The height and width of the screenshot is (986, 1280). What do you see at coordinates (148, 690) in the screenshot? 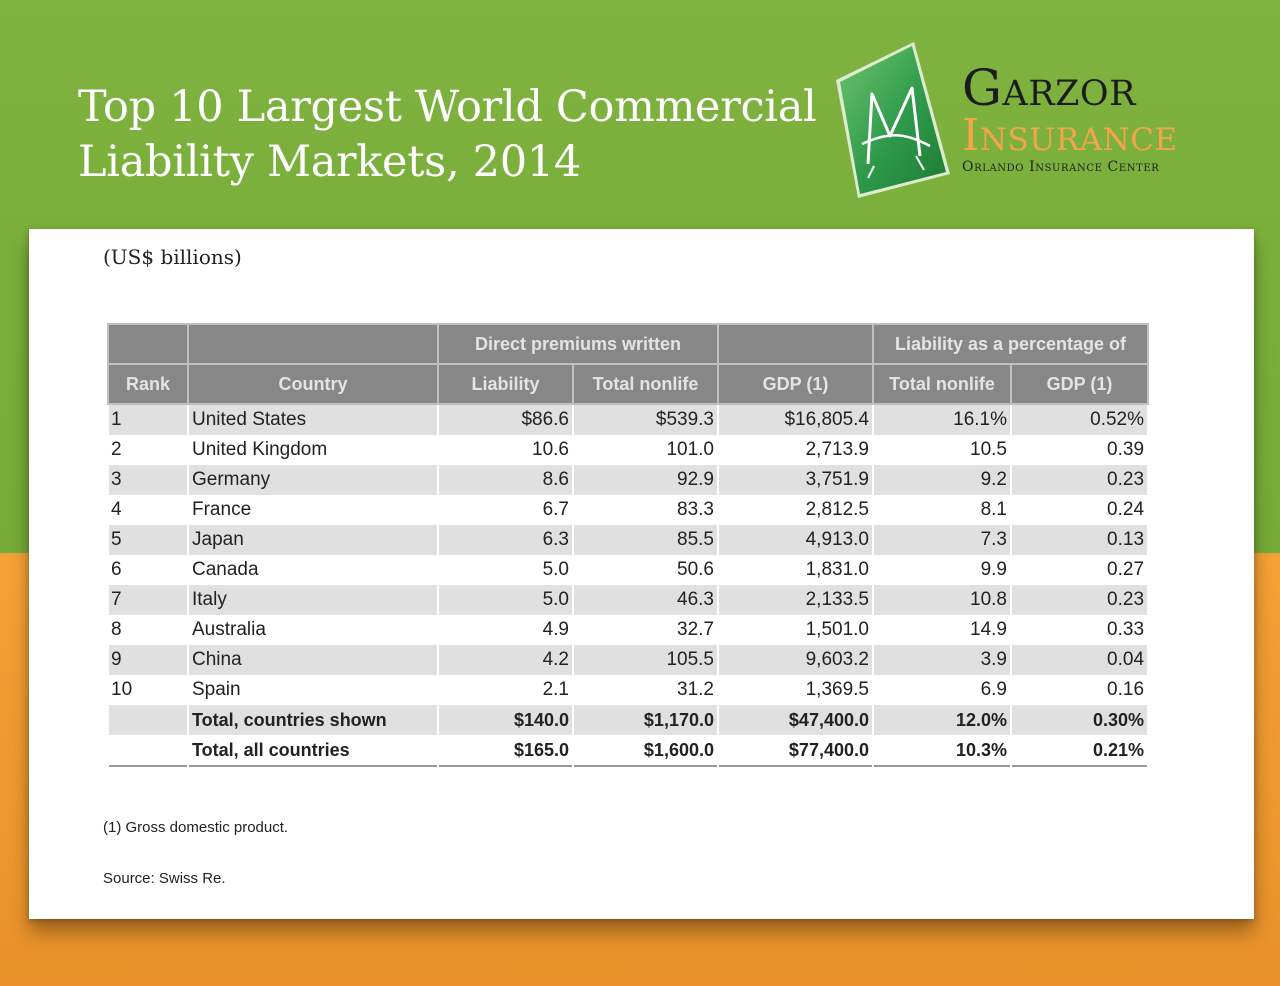
I see `table-cell: 10` at bounding box center [148, 690].